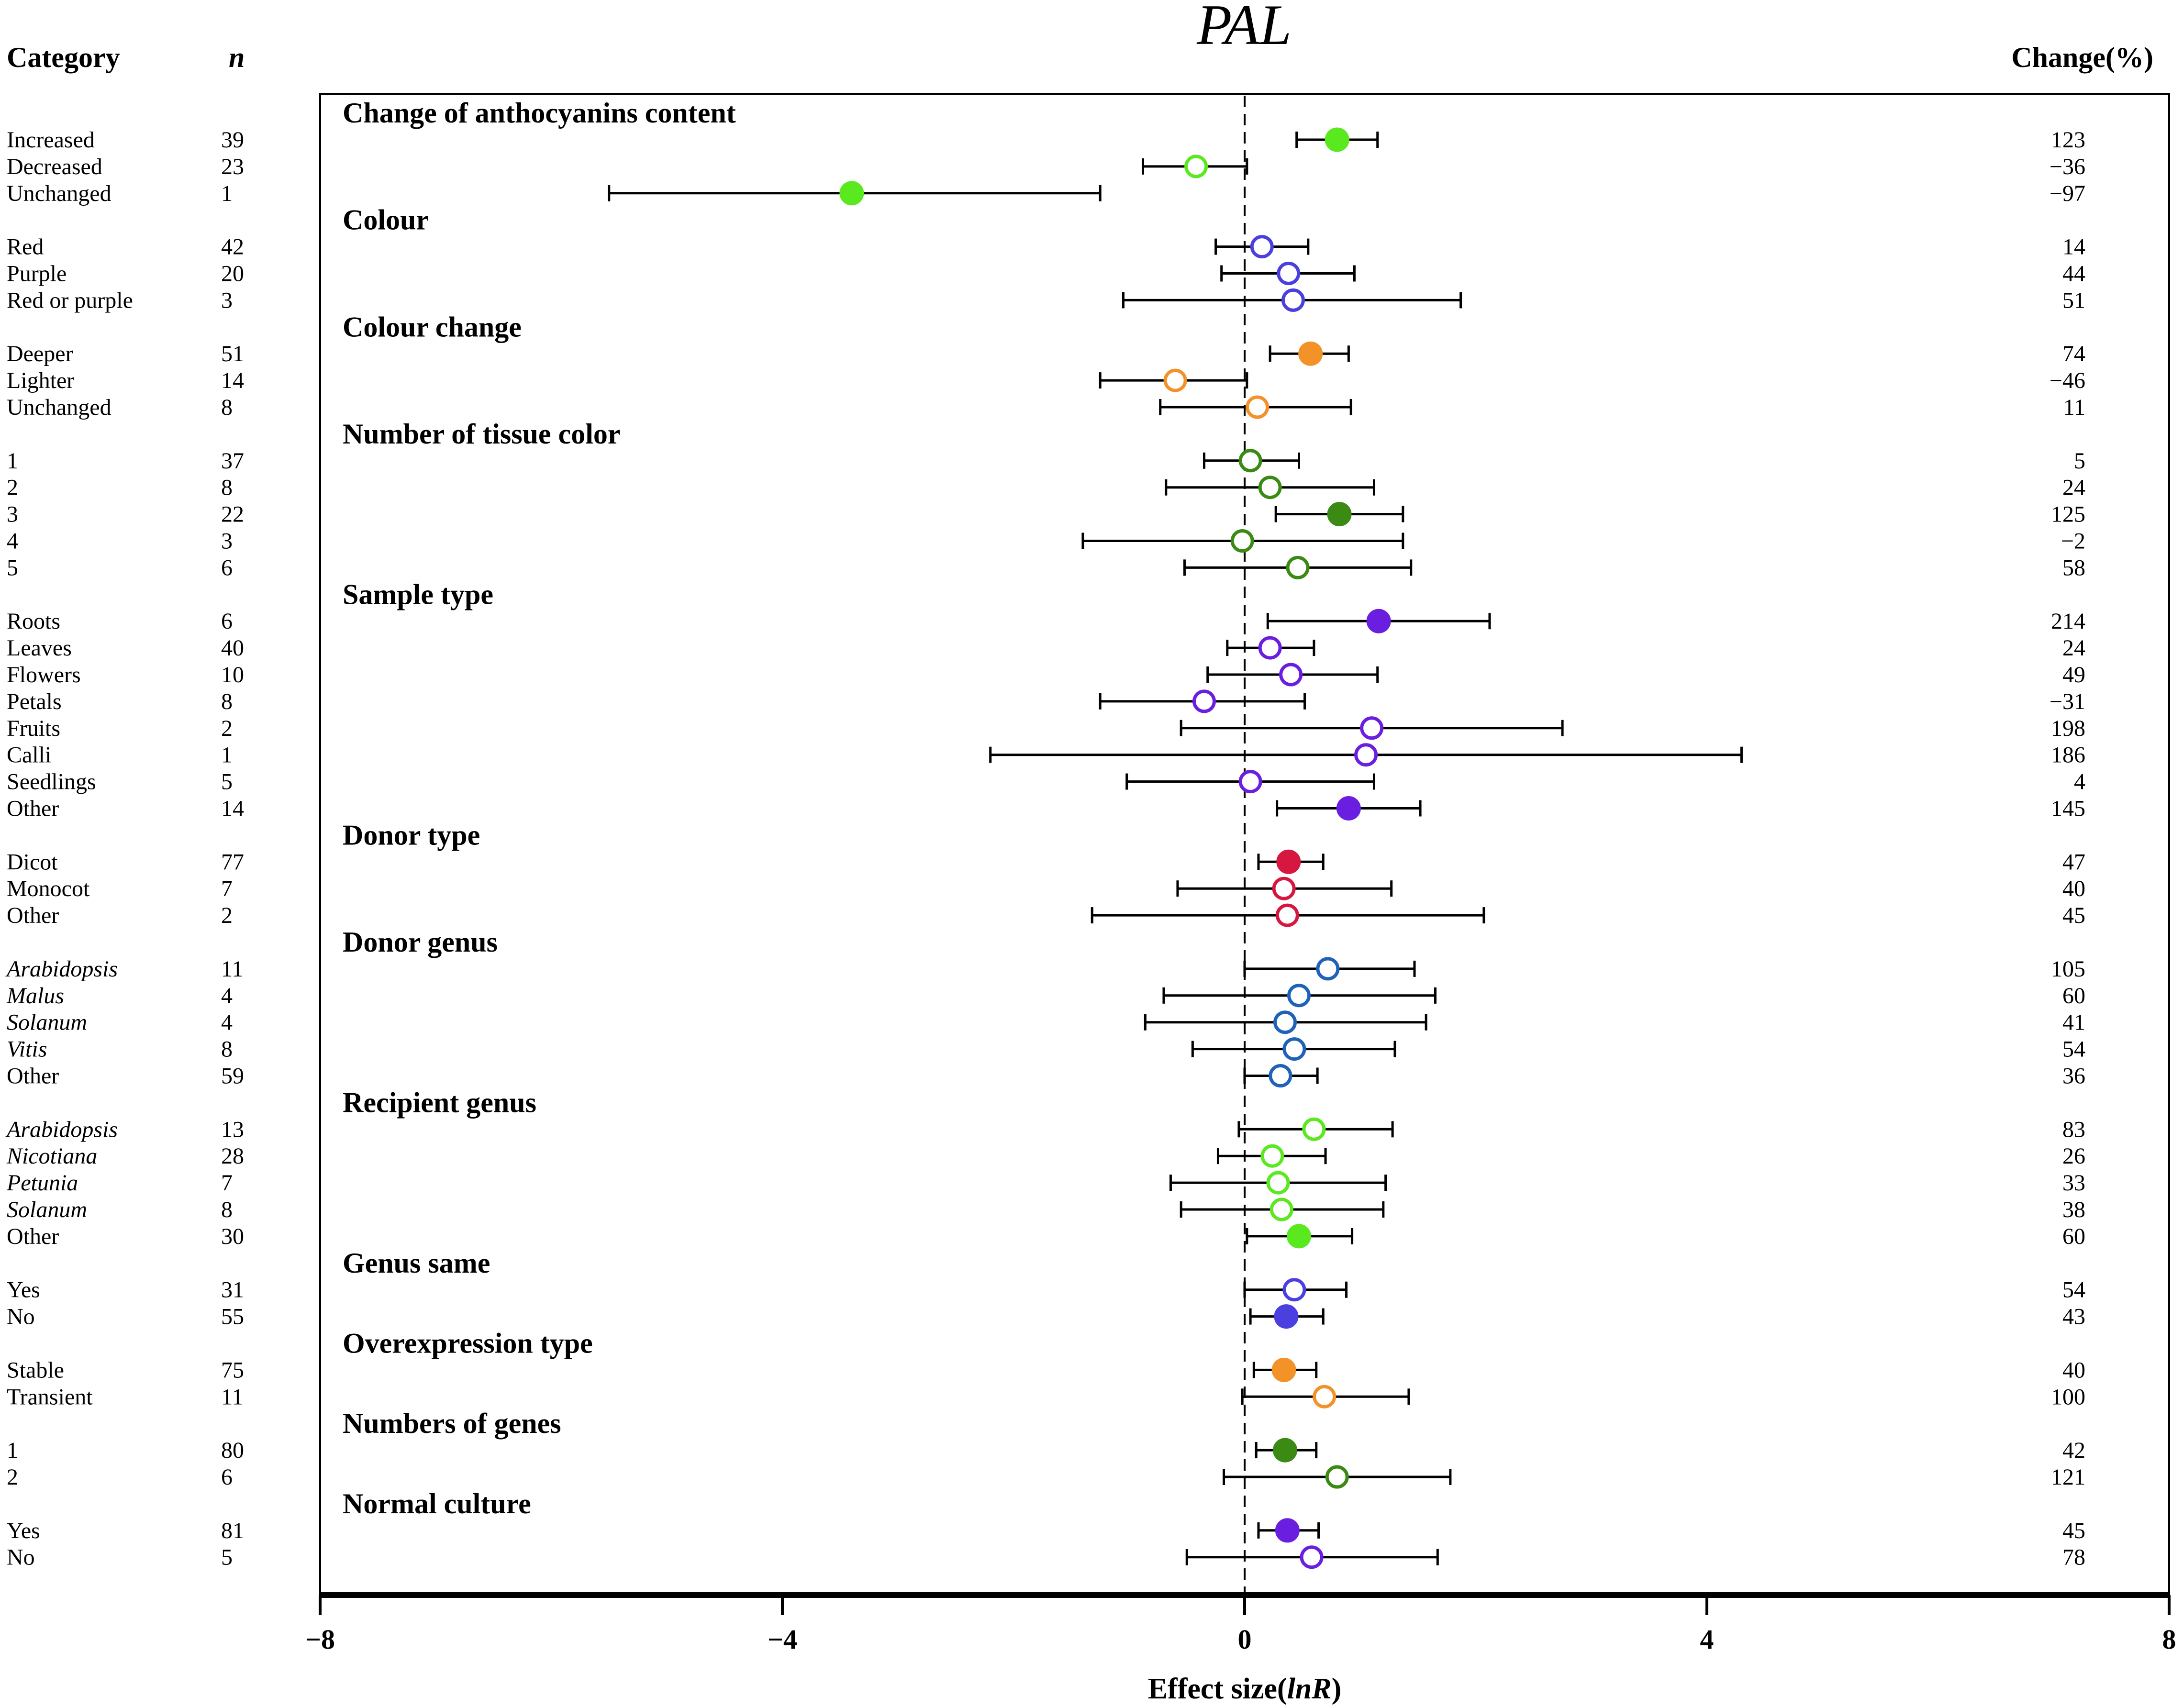 The image size is (2183, 1708). What do you see at coordinates (1309, 1689) in the screenshot?
I see `x-axis-label-variable: lnR` at bounding box center [1309, 1689].